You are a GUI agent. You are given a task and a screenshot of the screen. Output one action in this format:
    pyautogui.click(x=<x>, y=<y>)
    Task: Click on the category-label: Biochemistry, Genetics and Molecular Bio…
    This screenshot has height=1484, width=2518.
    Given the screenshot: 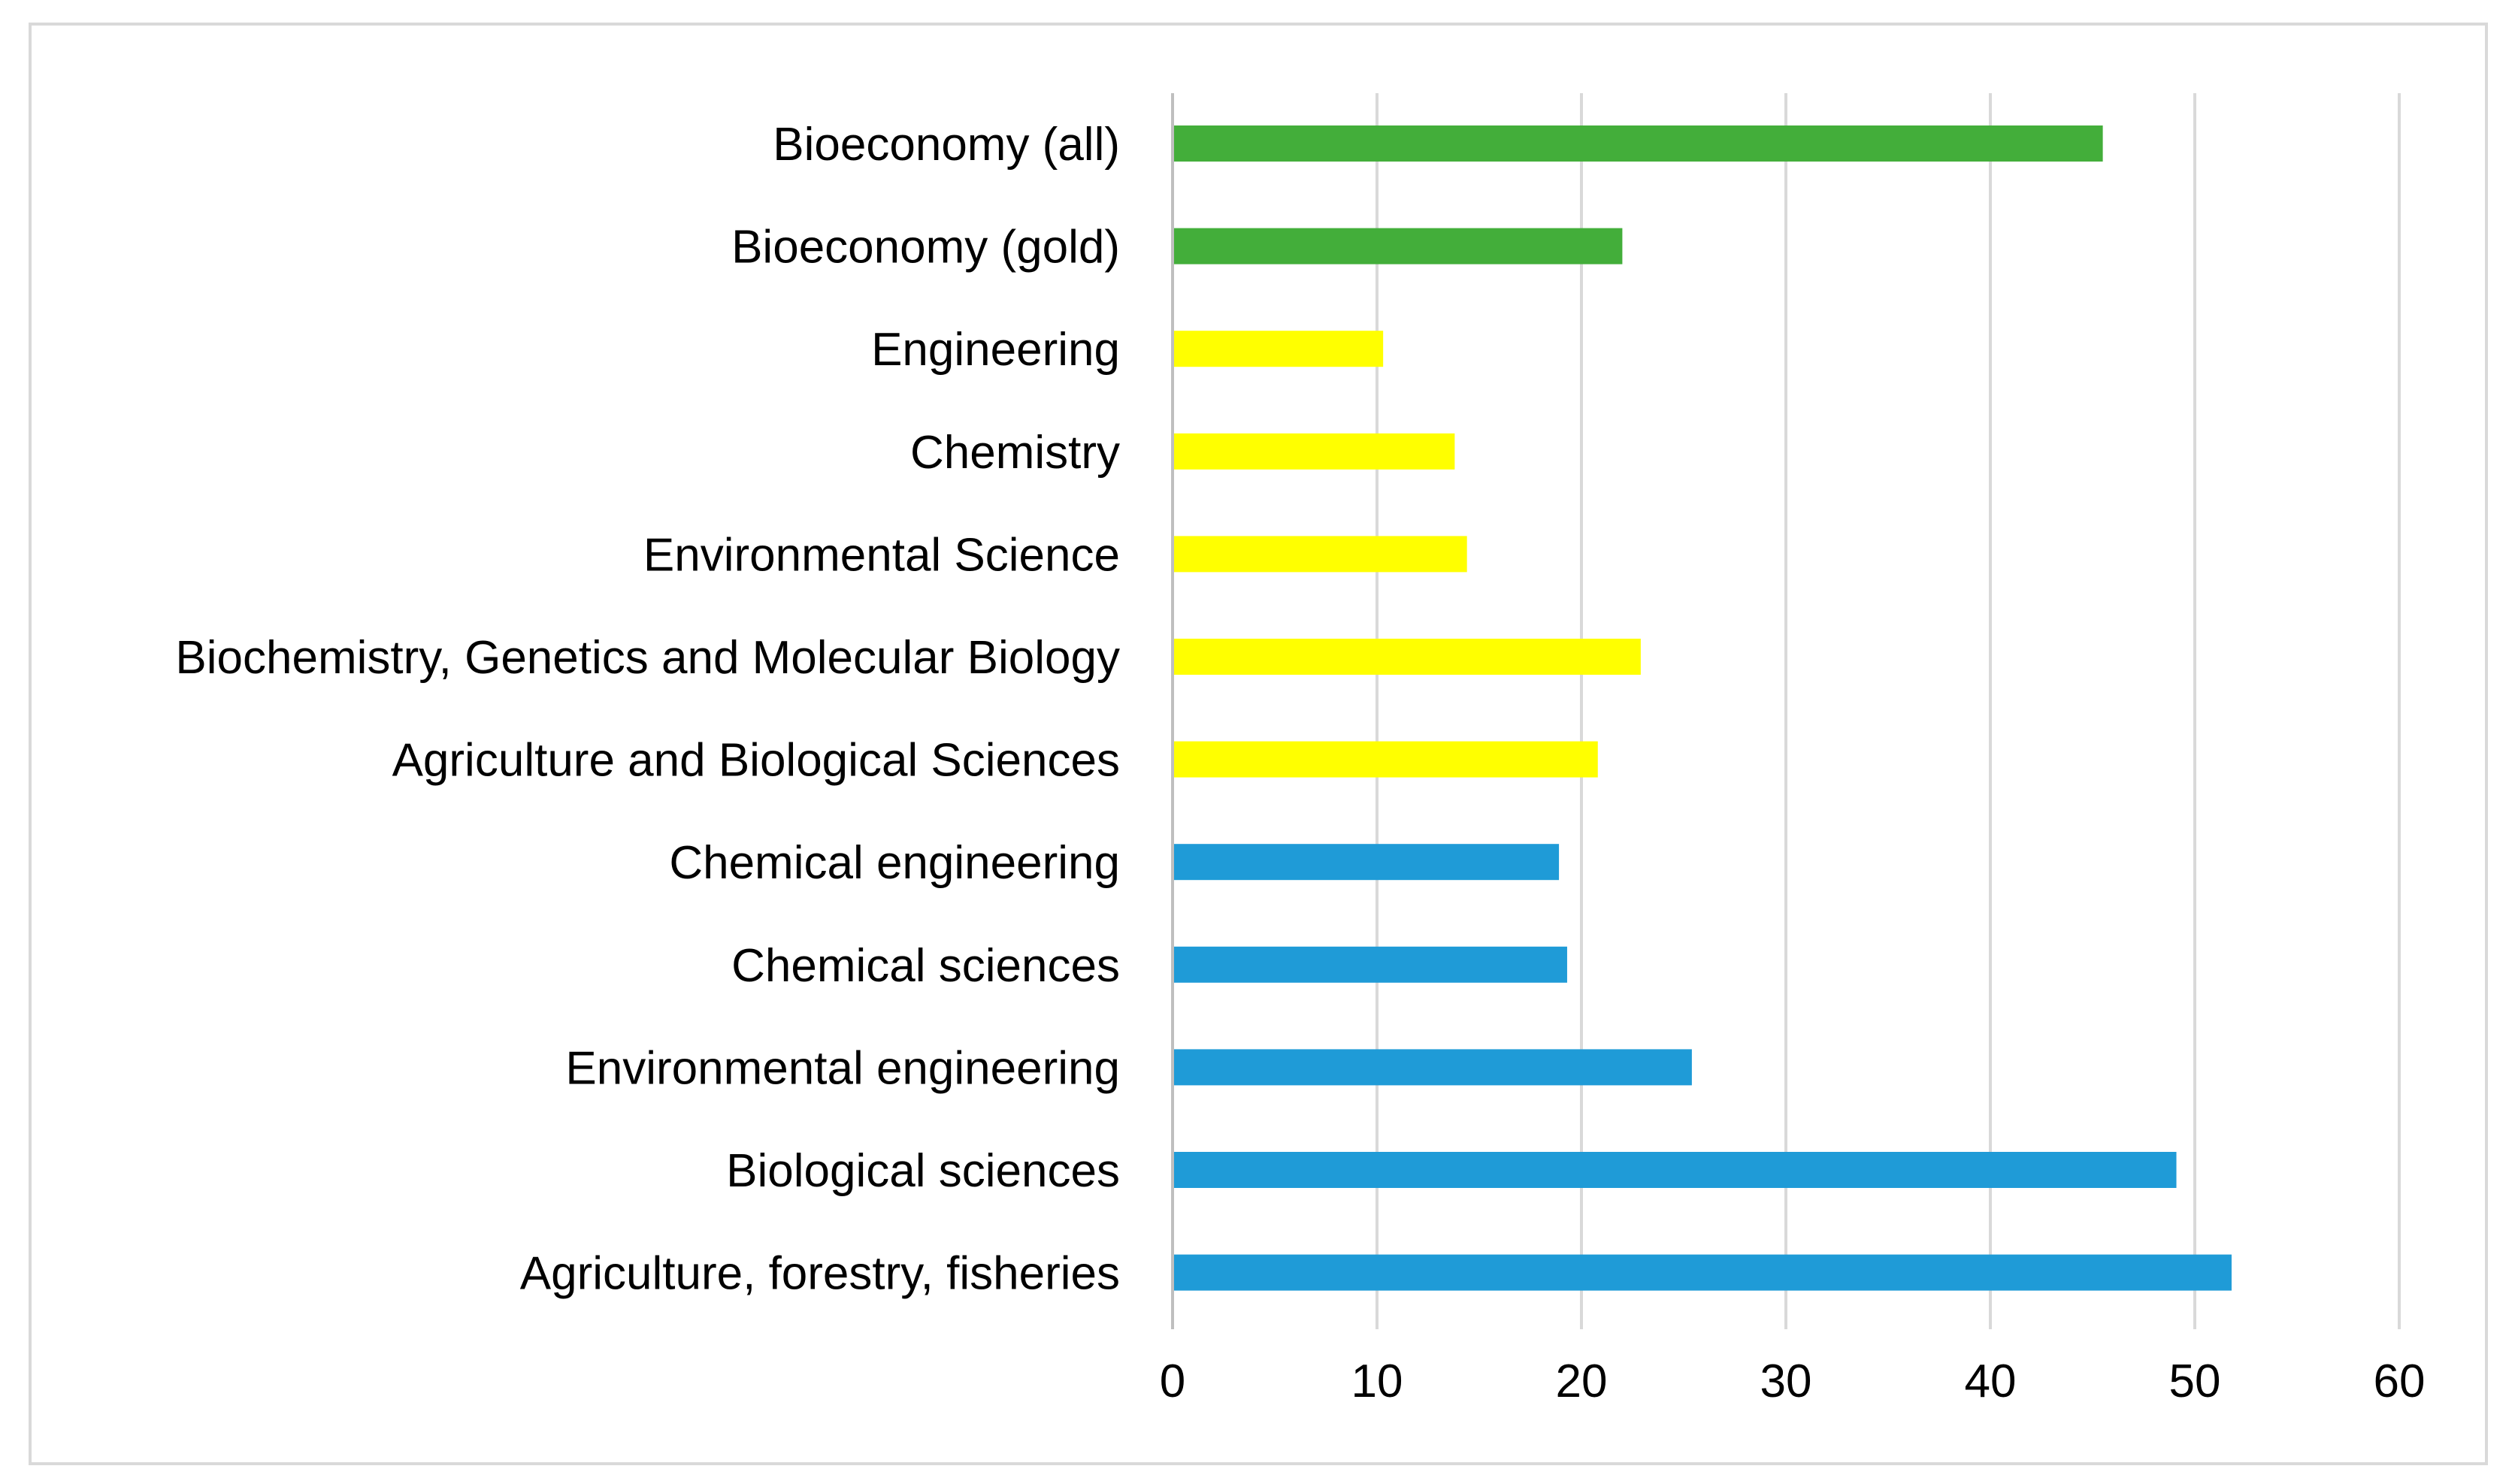 What is the action you would take?
    pyautogui.click(x=647, y=658)
    